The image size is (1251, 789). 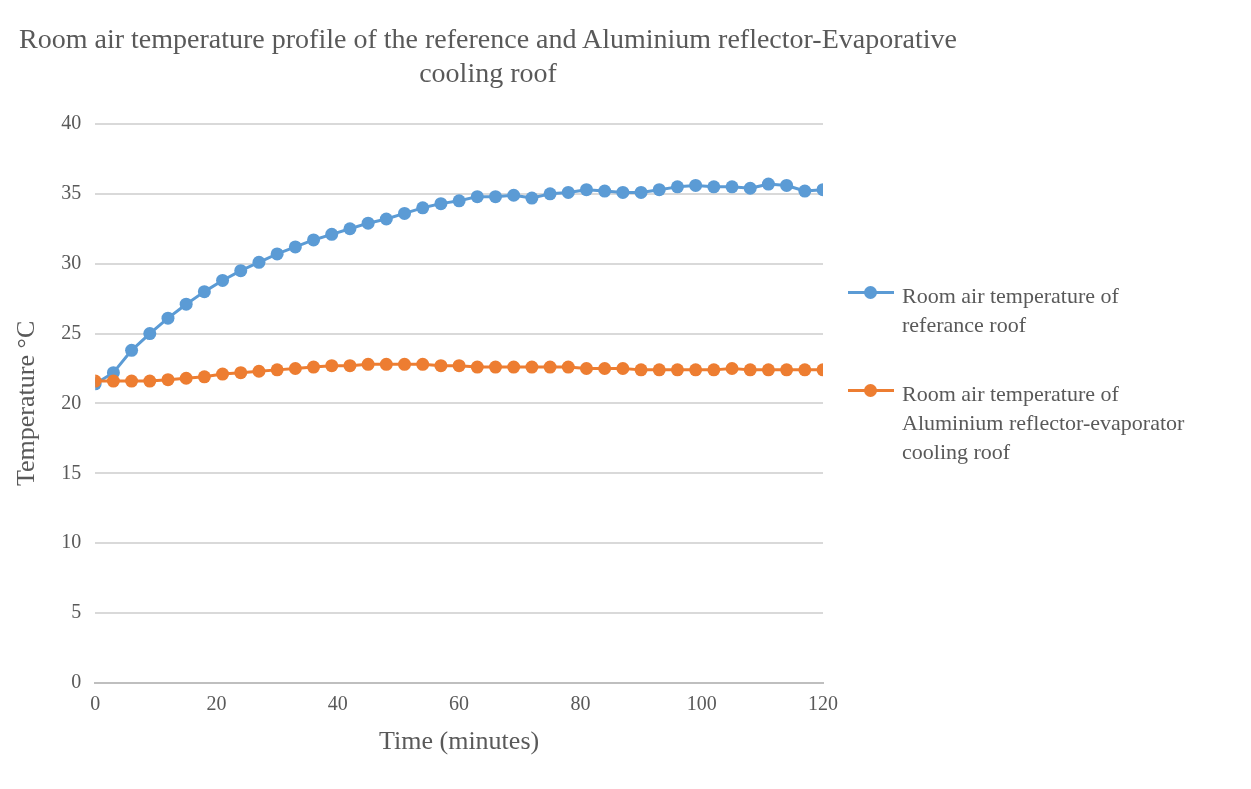 What do you see at coordinates (459, 741) in the screenshot?
I see `x-axis-title: Time (minutes)` at bounding box center [459, 741].